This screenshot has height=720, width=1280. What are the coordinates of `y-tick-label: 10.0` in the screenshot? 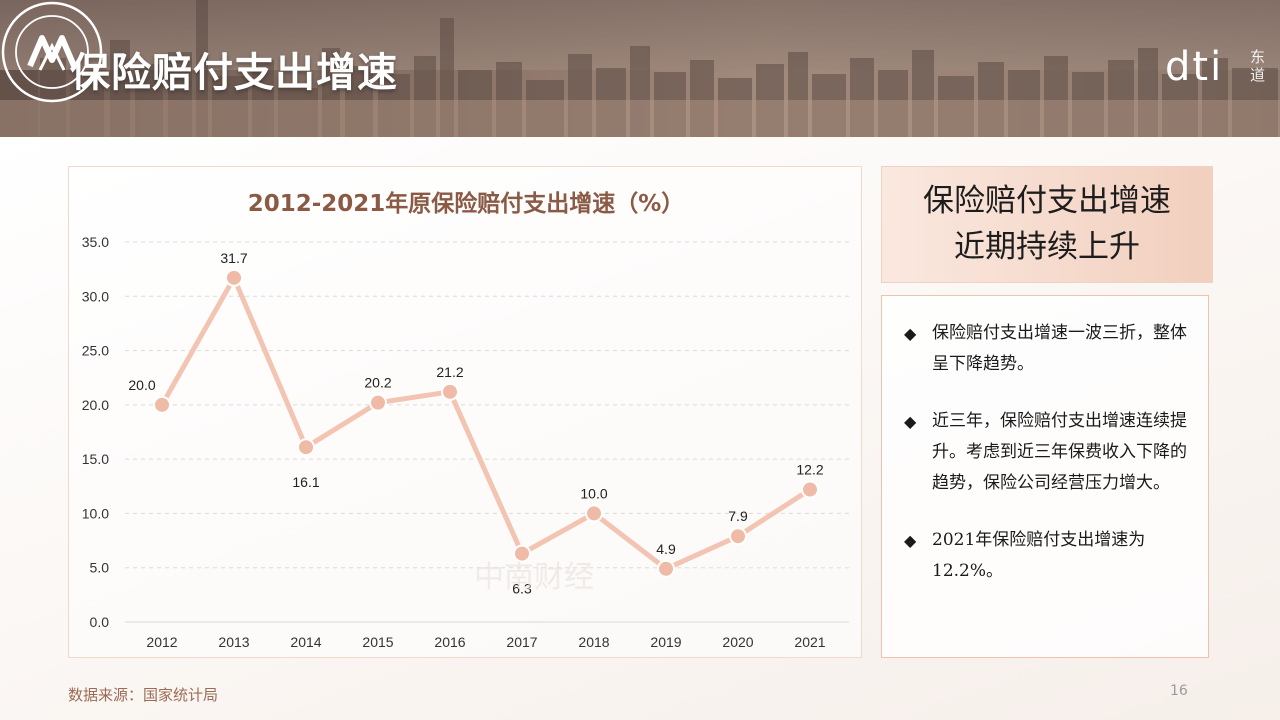 It's located at (95, 513).